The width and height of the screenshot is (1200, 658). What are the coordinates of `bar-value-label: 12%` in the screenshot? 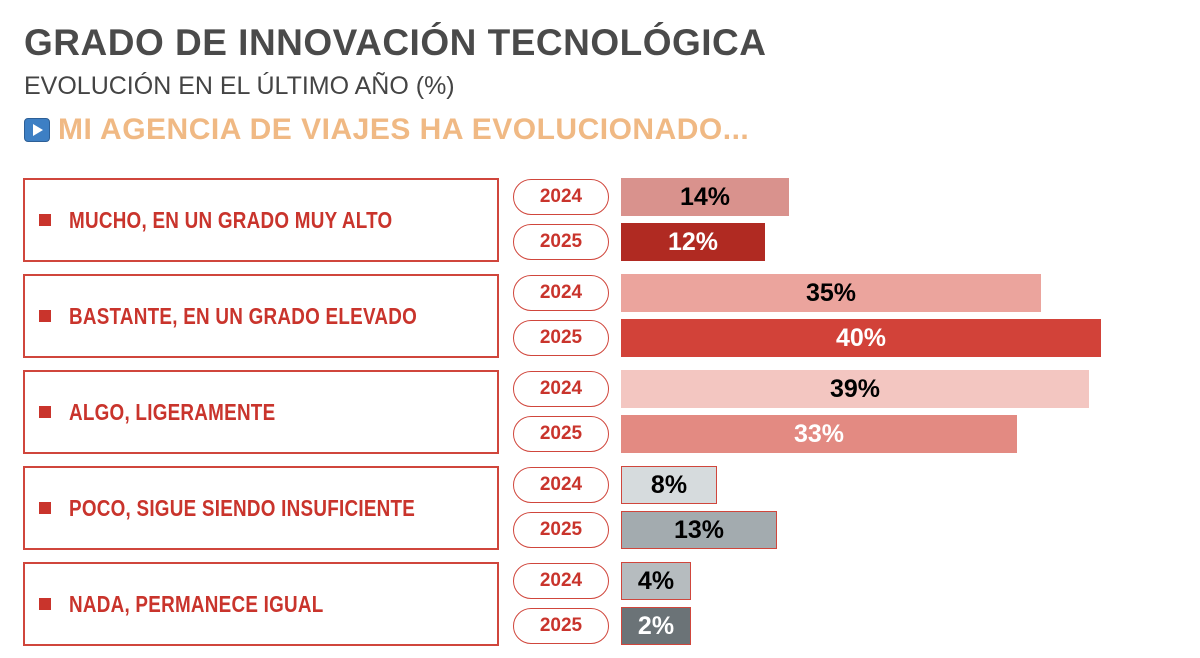 It's located at (693, 241).